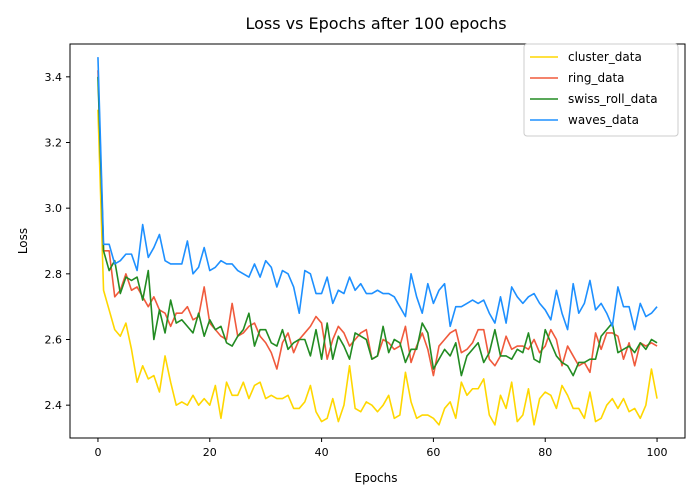 Image resolution: width=700 pixels, height=500 pixels. What do you see at coordinates (613, 99) in the screenshot?
I see `legend-label-swiss-roll-data: swiss_roll_data` at bounding box center [613, 99].